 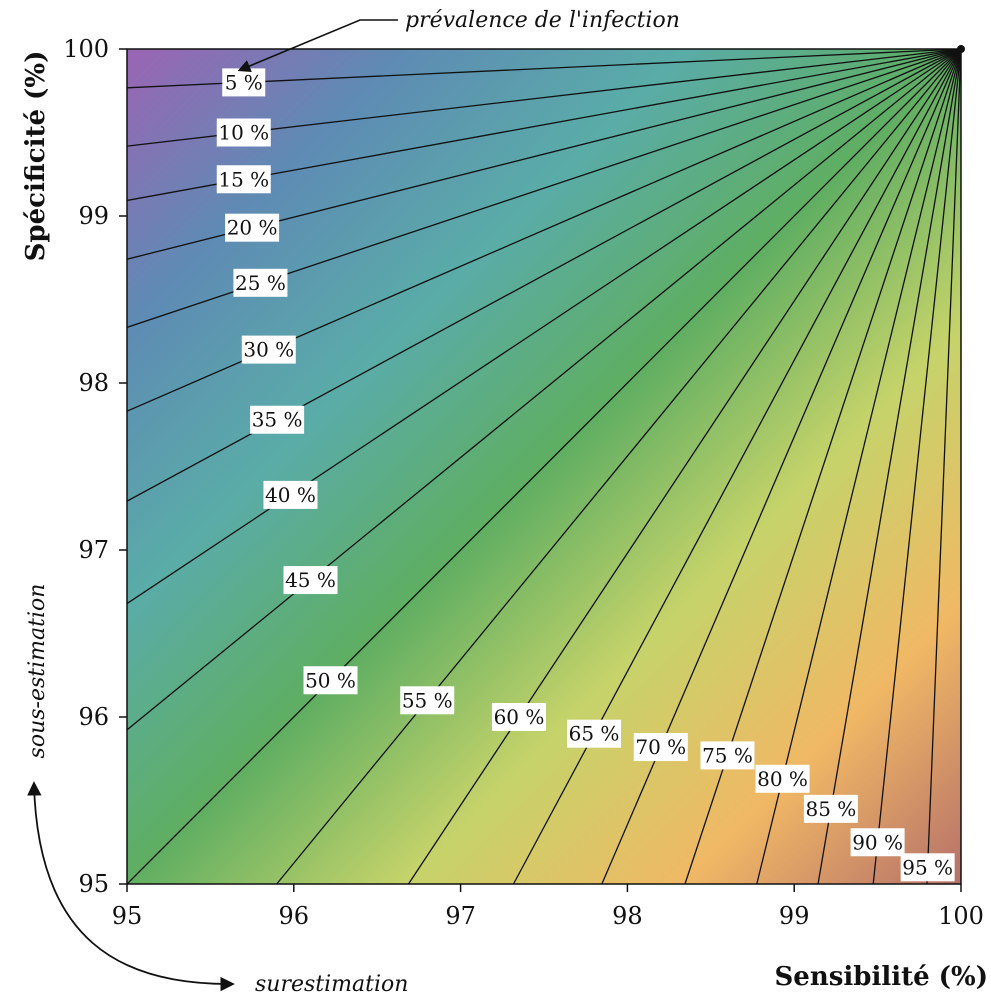 I want to click on contour-label-text: 55 %, so click(x=427, y=700).